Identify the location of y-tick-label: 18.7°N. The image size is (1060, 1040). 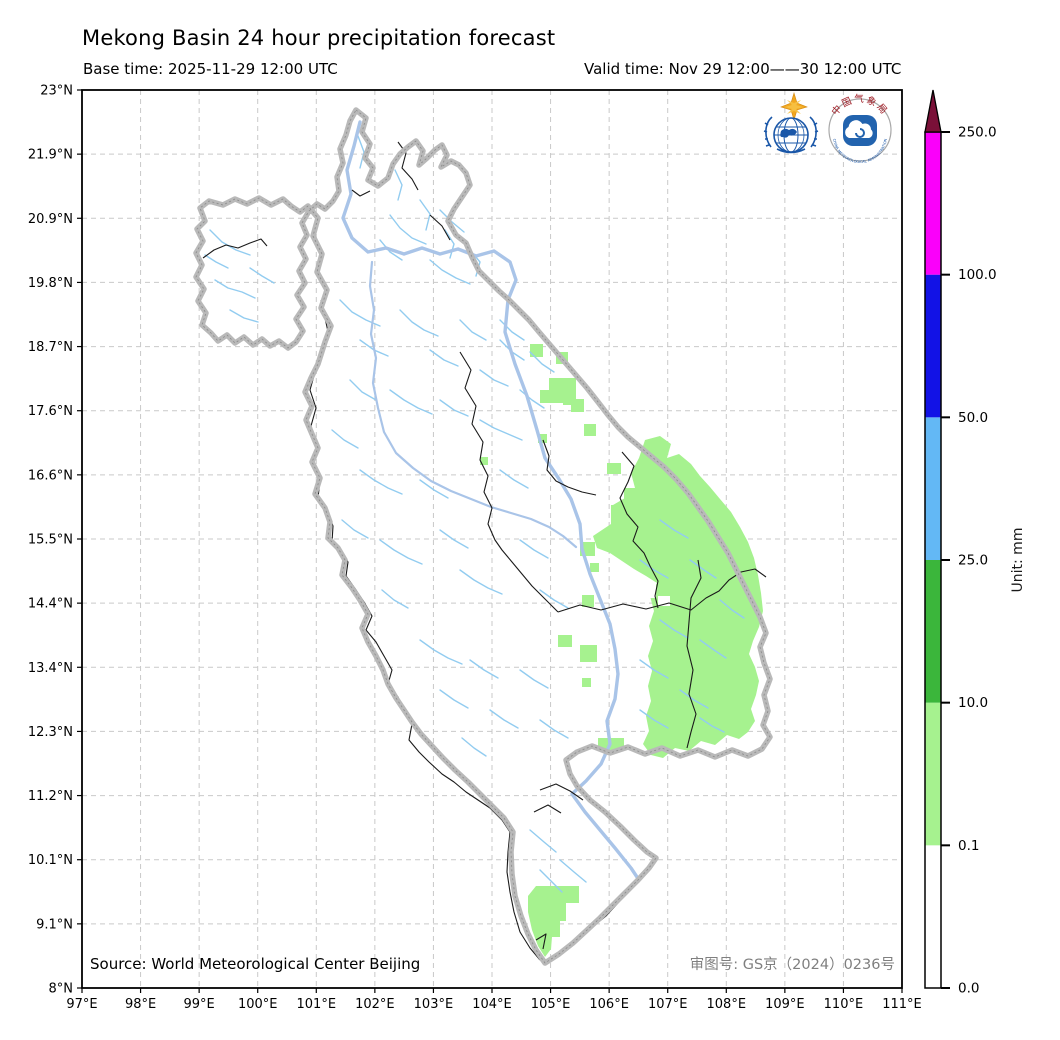
(50, 347).